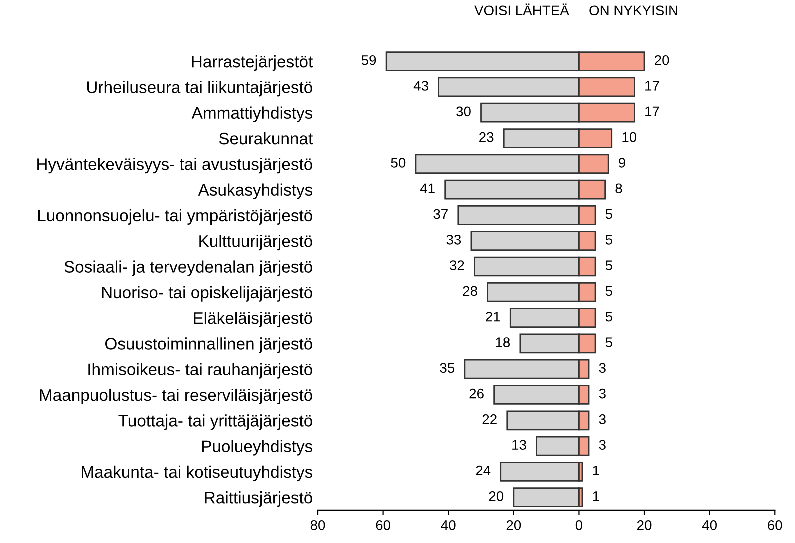  I want to click on data-label: 22, so click(489, 419).